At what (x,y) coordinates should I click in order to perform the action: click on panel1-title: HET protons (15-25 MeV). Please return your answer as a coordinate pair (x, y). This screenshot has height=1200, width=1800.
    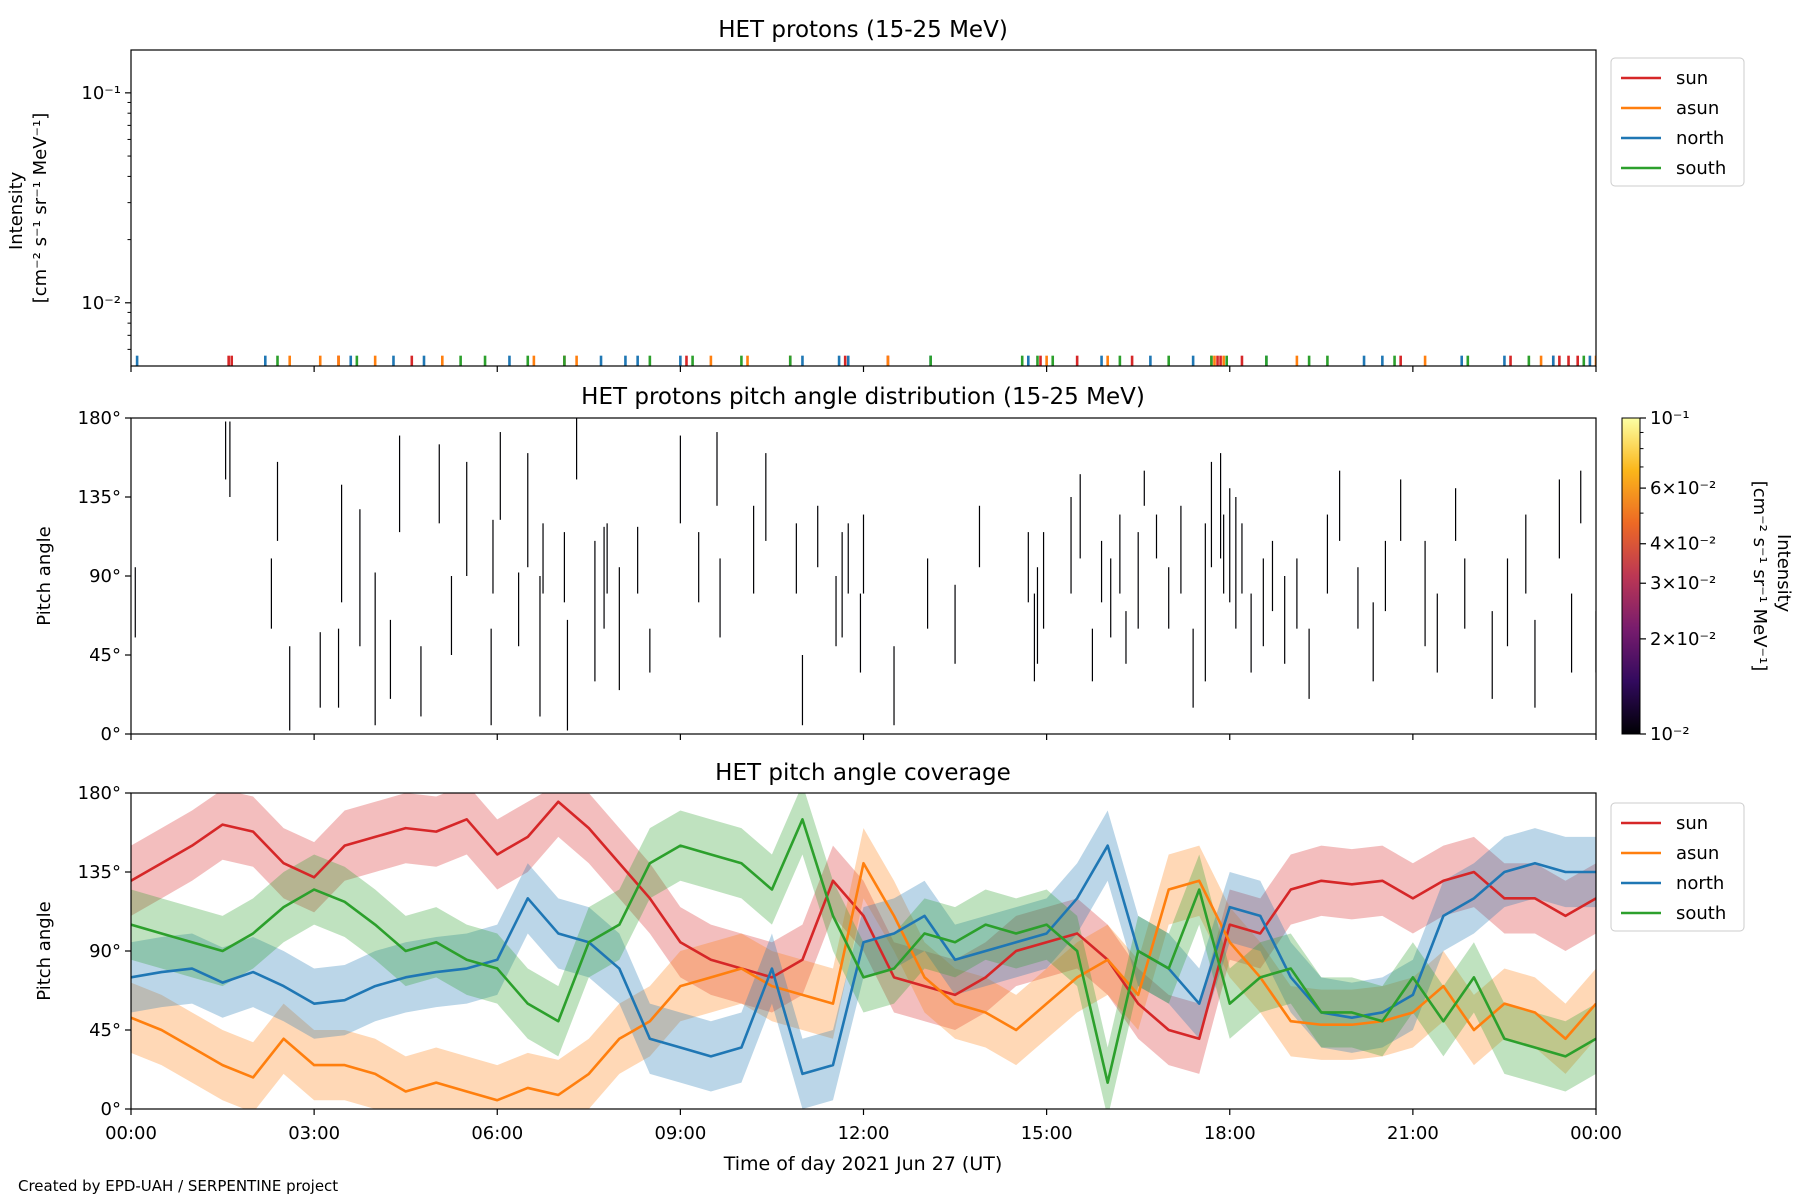
    Looking at the image, I should click on (863, 30).